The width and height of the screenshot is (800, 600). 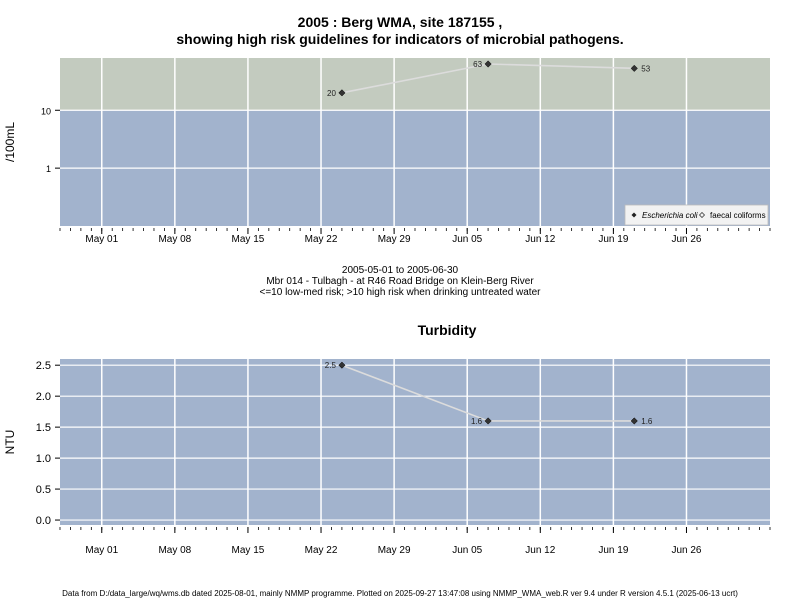 What do you see at coordinates (43, 490) in the screenshot?
I see `y-tick-label: 0.5` at bounding box center [43, 490].